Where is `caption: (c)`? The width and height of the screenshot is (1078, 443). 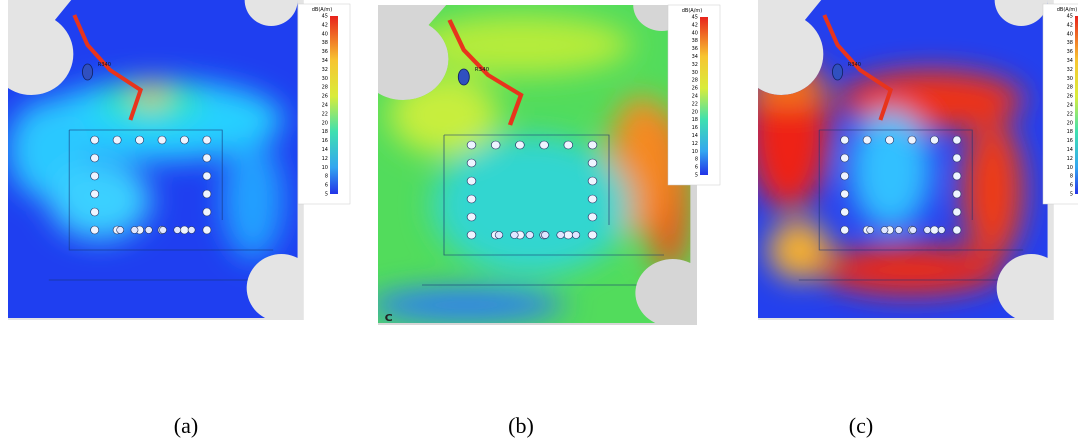
caption: (c) is located at coordinates (861, 425).